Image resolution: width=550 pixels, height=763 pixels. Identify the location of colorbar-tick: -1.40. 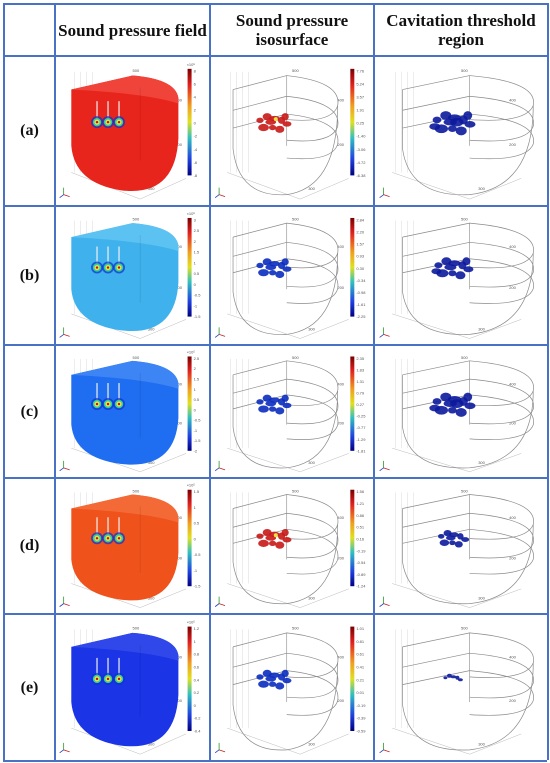
(361, 136).